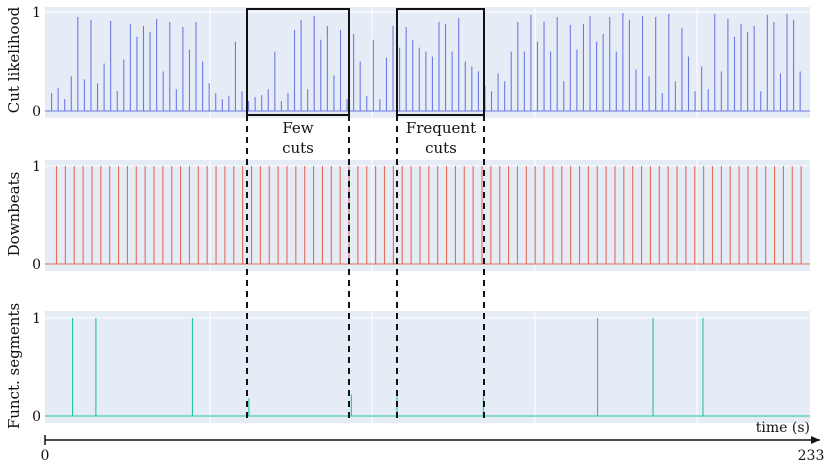  Describe the element at coordinates (815, 440) in the screenshot. I see `time-axis-arrow-icon` at that location.